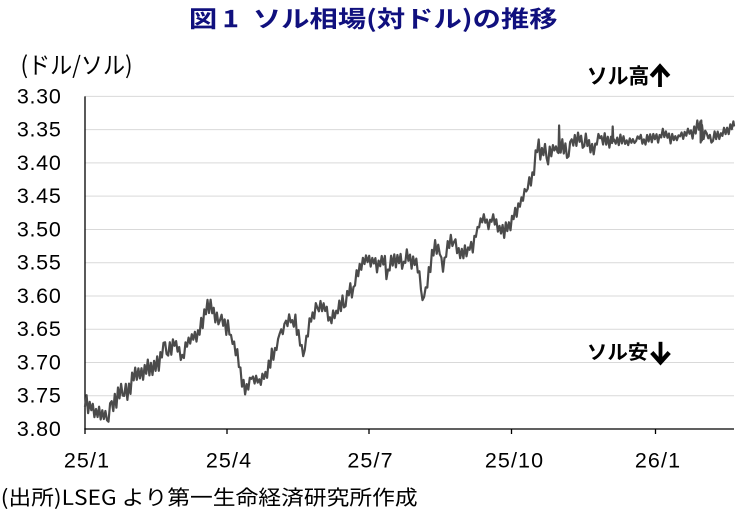  I want to click on svg-text: 3.75, so click(39, 396).